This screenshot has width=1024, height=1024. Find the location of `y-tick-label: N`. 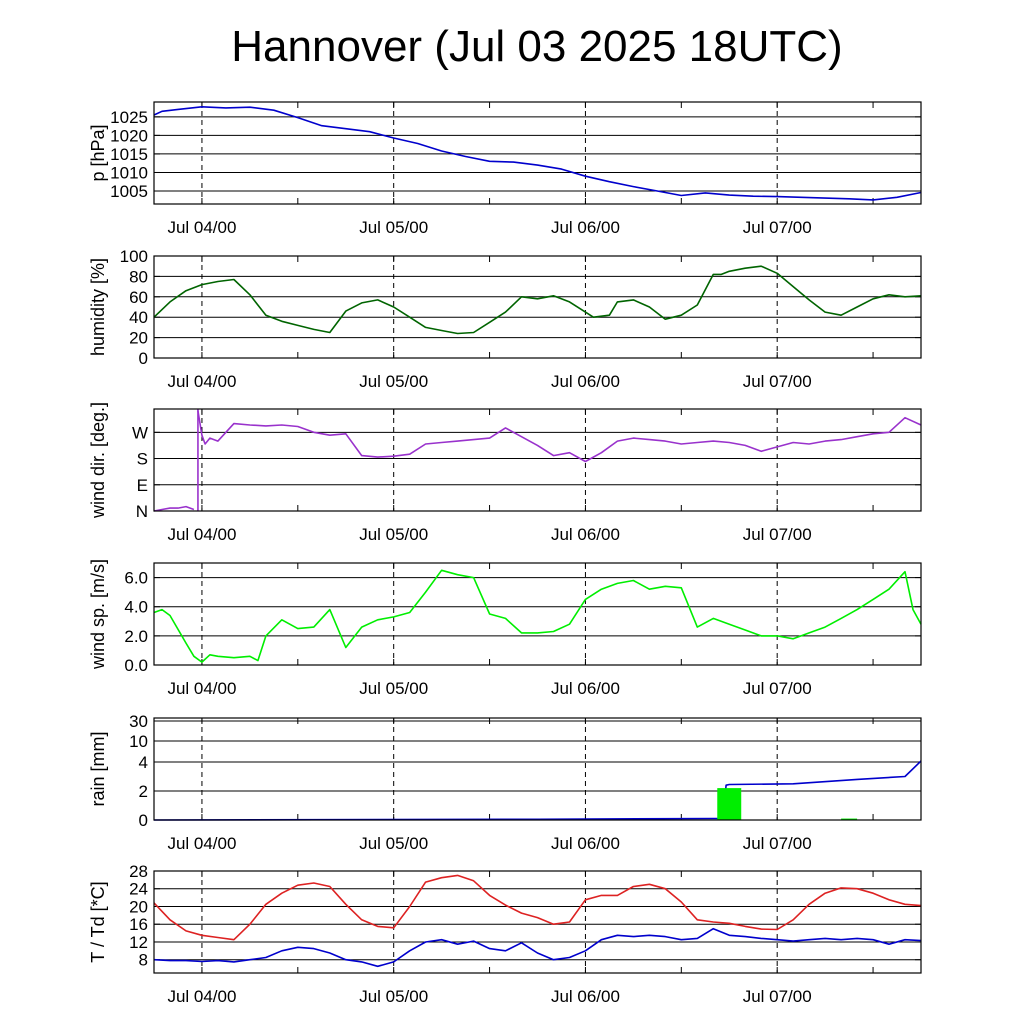

y-tick-label: N is located at coordinates (142, 511).